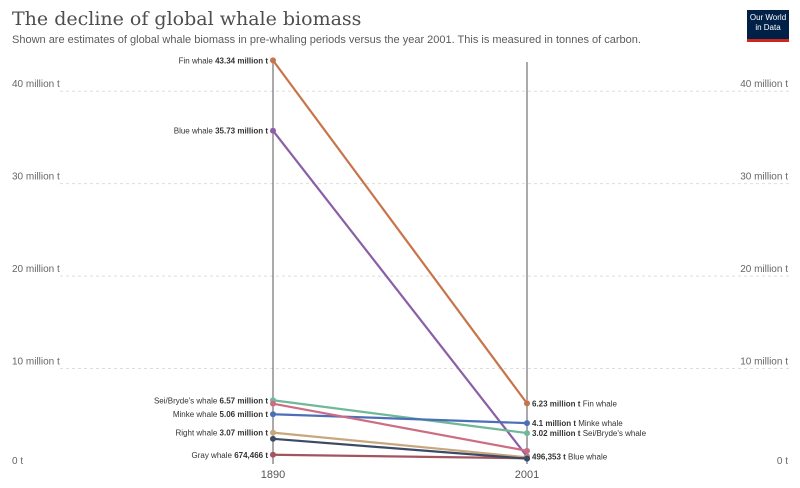  Describe the element at coordinates (400, 448) in the screenshot. I see `series-7-line` at that location.